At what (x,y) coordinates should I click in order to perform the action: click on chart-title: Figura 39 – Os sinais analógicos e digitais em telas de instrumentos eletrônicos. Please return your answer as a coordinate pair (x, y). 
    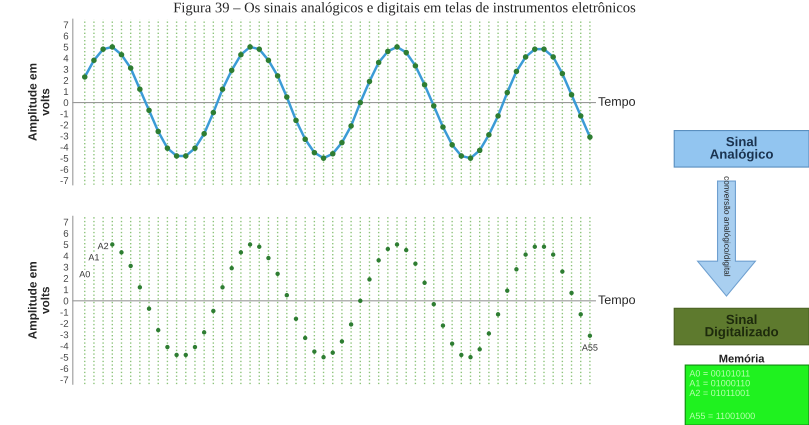
    Looking at the image, I should click on (405, 9).